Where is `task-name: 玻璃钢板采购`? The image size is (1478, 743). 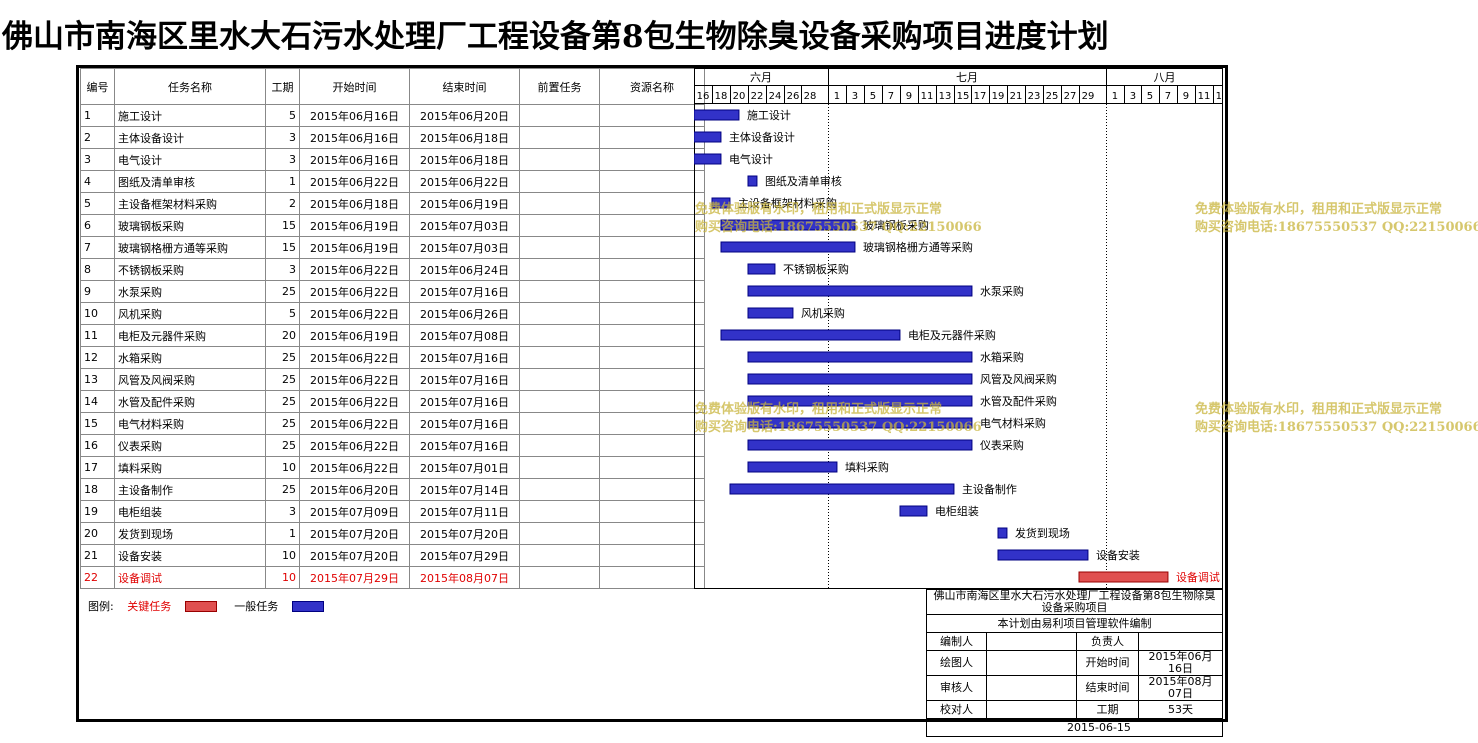 task-name: 玻璃钢板采购 is located at coordinates (190, 225).